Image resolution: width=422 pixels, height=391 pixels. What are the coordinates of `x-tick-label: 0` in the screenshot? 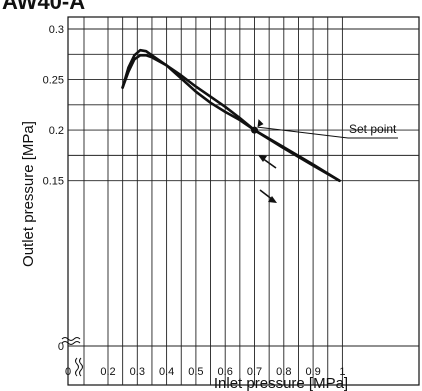 It's located at (68, 372).